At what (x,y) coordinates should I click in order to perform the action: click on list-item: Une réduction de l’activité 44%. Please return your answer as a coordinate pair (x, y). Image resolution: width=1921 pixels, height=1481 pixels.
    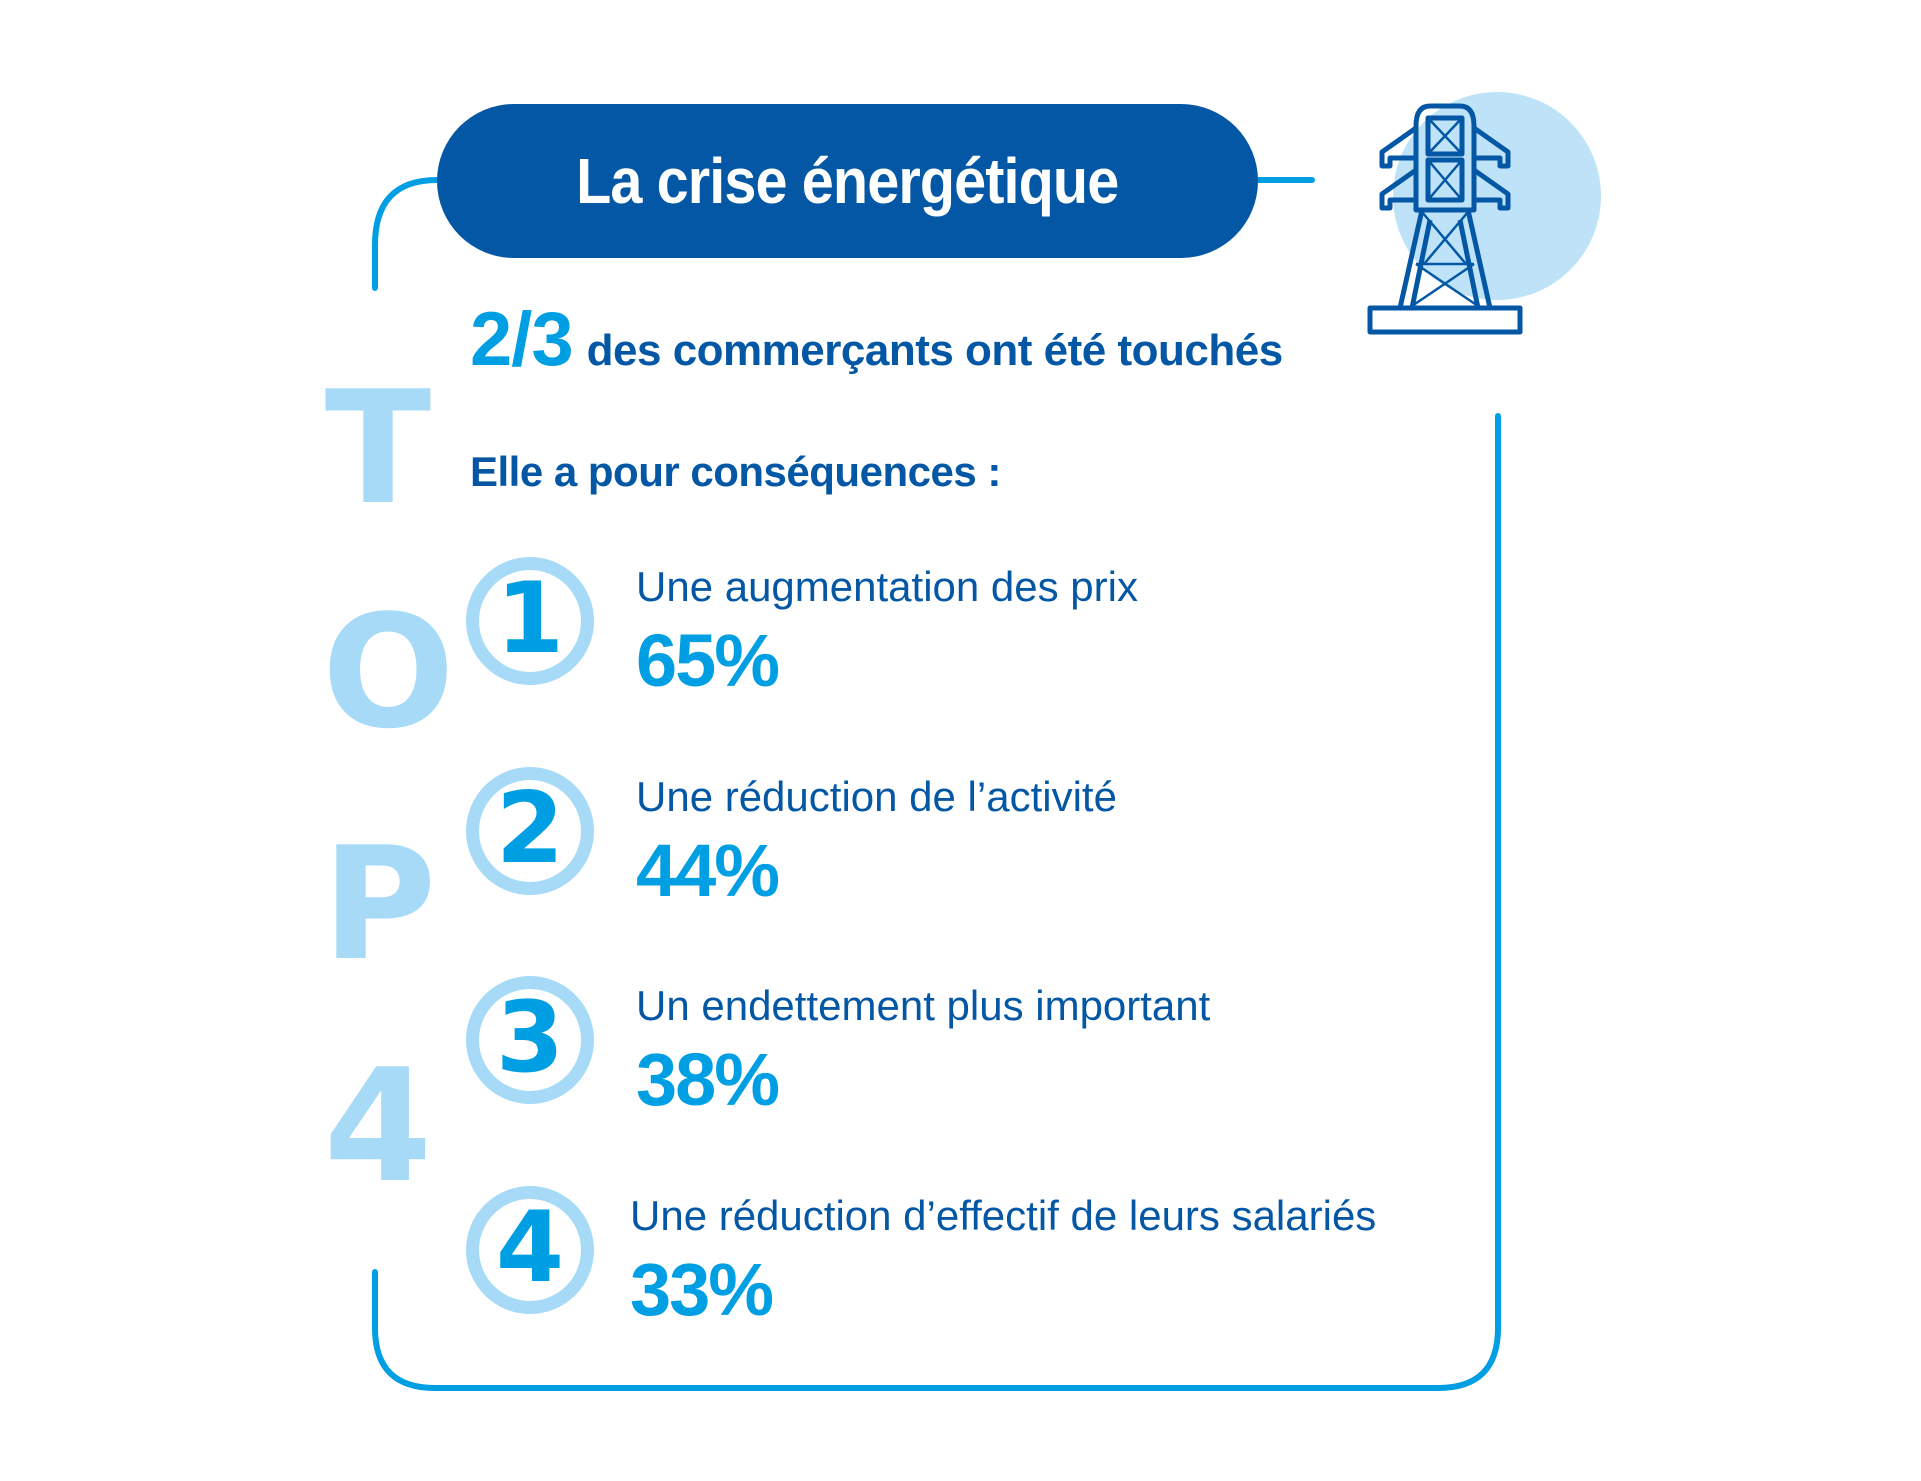
    Looking at the image, I should click on (876, 842).